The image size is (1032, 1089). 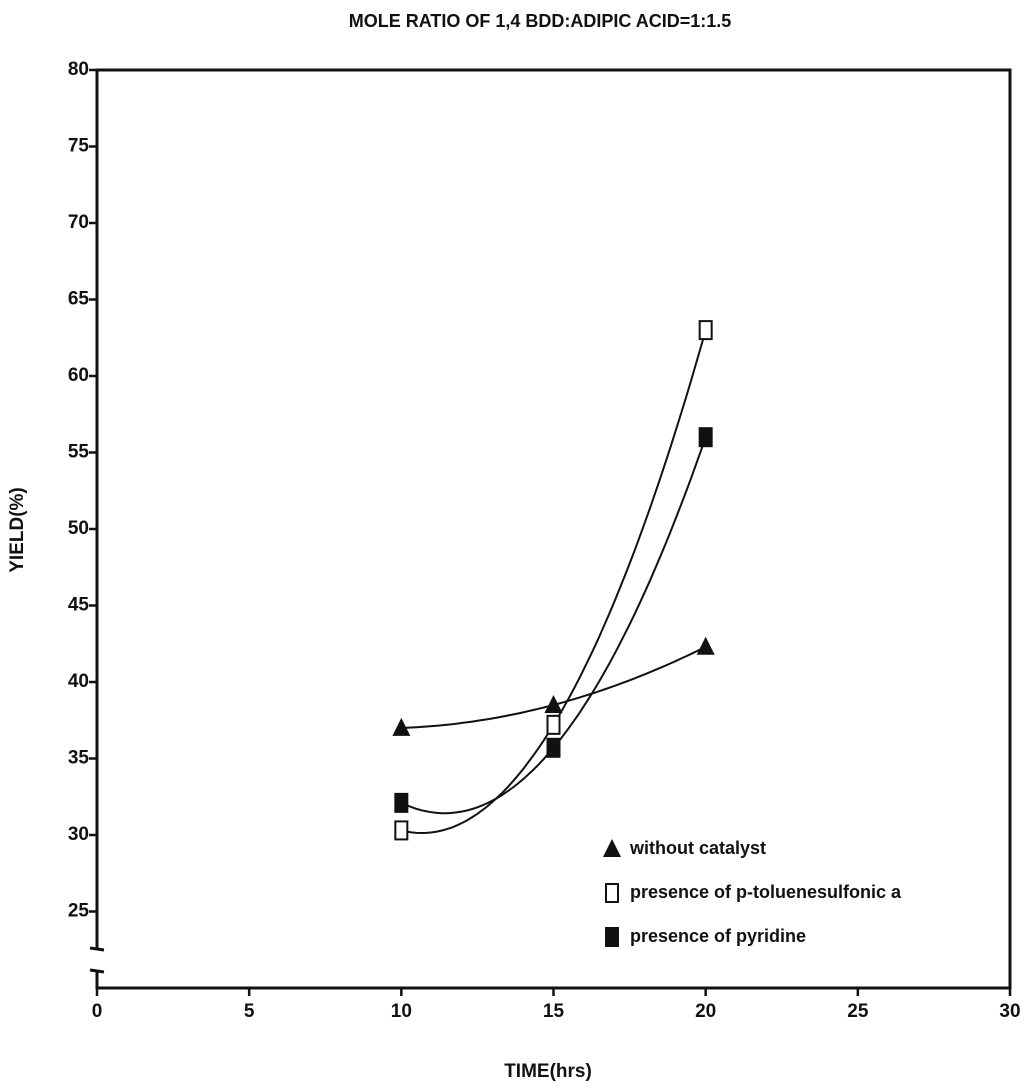 What do you see at coordinates (17, 530) in the screenshot?
I see `y-axis-label: YIELD(%)` at bounding box center [17, 530].